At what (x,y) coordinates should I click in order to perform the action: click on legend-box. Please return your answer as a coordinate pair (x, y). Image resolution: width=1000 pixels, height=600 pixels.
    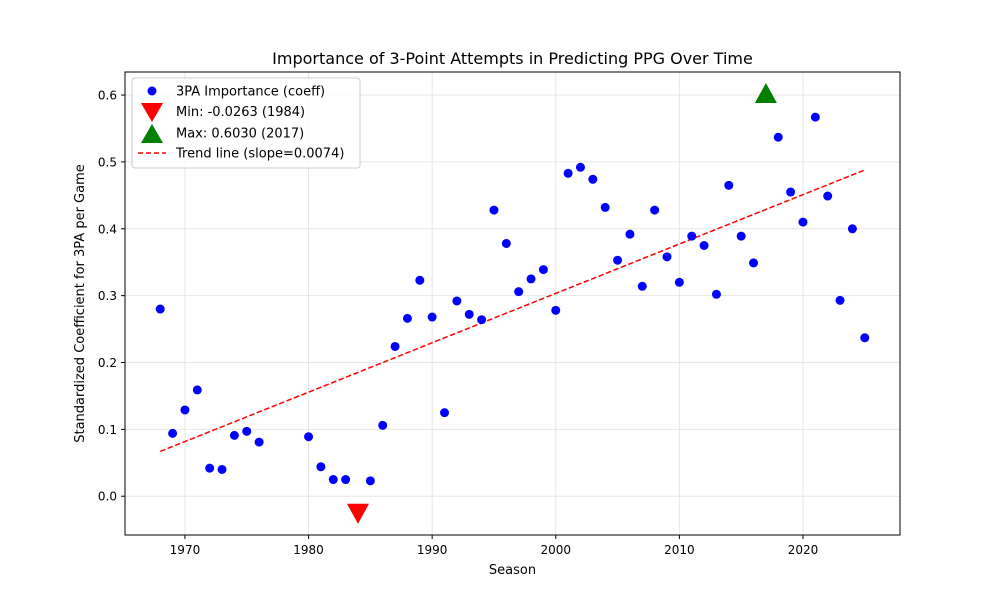
    Looking at the image, I should click on (246, 123).